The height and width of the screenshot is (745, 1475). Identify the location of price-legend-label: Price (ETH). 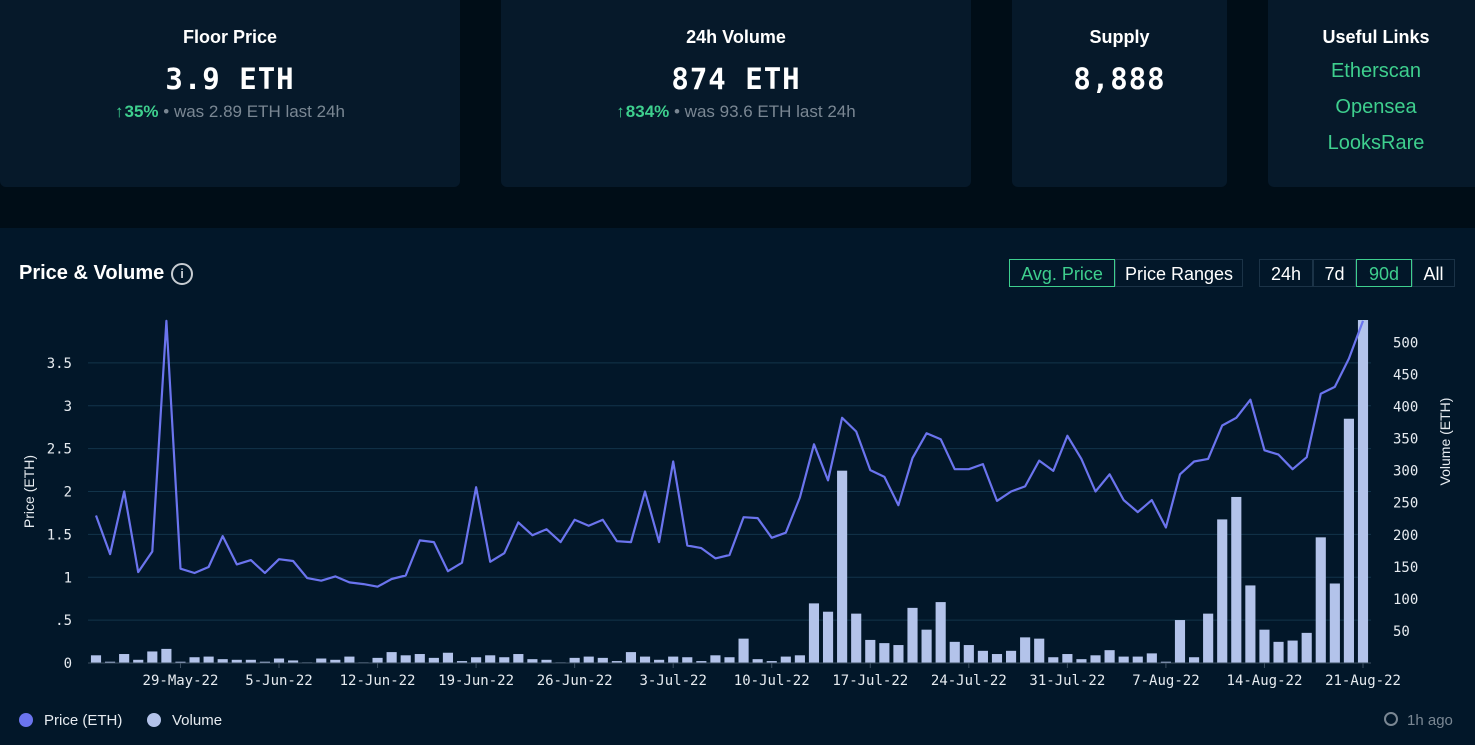
(83, 720).